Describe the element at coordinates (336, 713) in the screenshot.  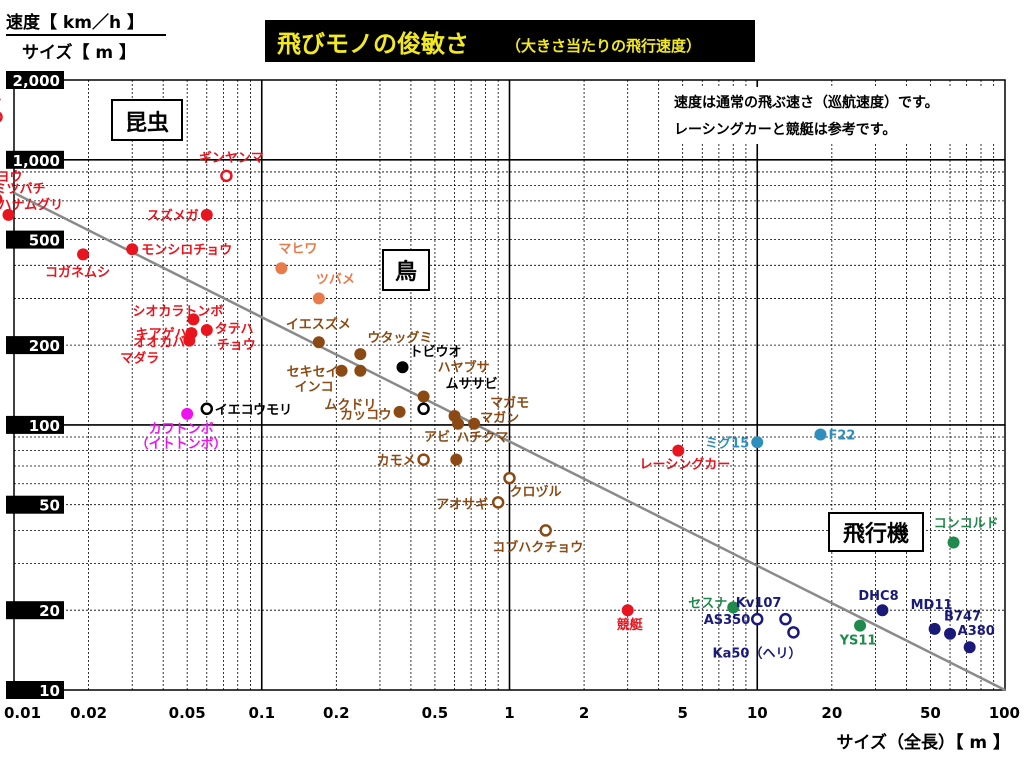
I see `x-tick-label: 0.2` at that location.